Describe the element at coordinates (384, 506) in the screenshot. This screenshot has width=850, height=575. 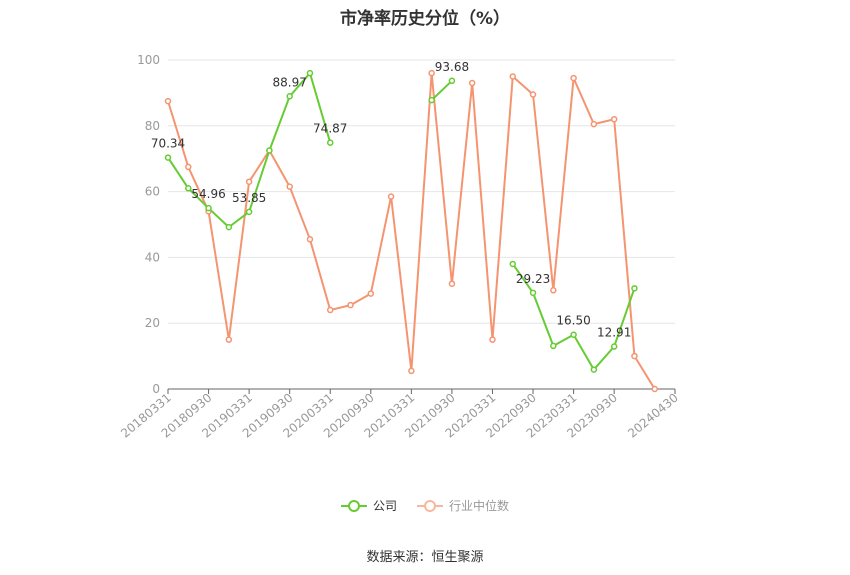
I see `legend-company-label: 公司` at that location.